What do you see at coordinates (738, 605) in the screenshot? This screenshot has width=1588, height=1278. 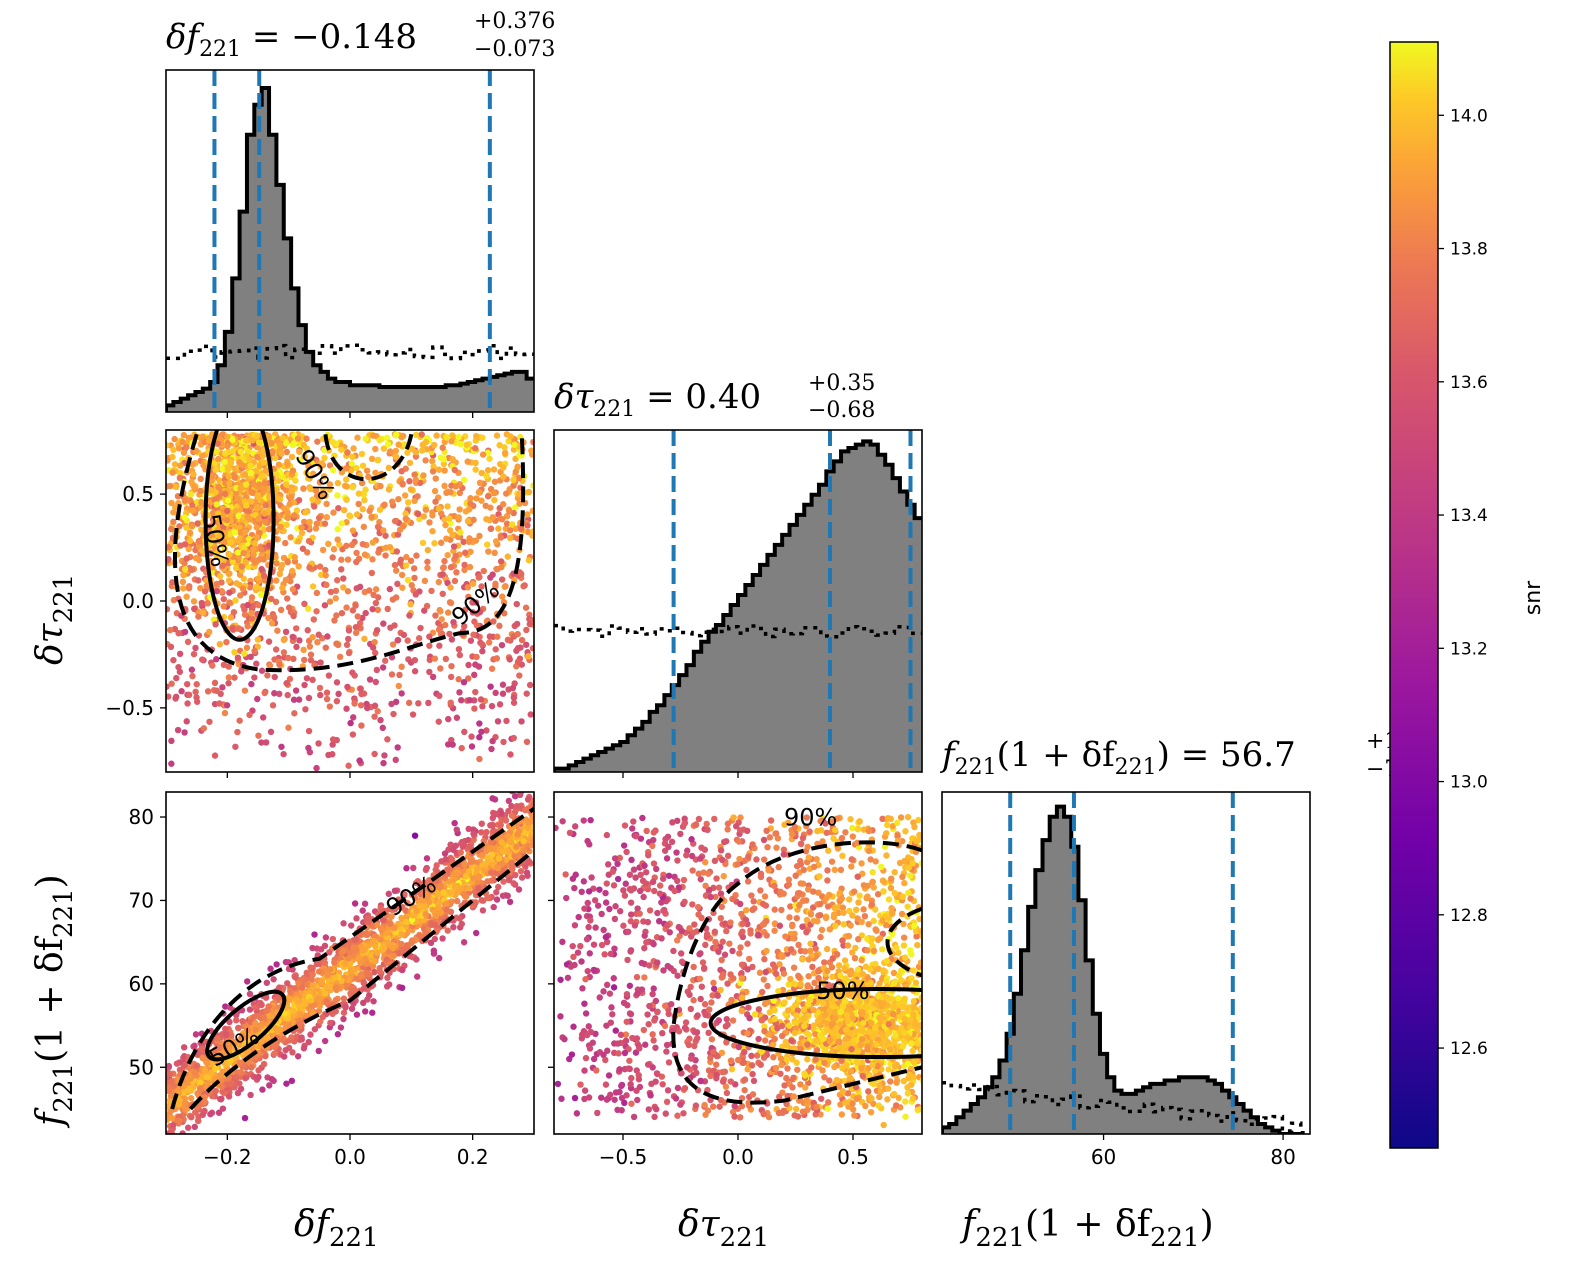 I see `histogram-outline` at bounding box center [738, 605].